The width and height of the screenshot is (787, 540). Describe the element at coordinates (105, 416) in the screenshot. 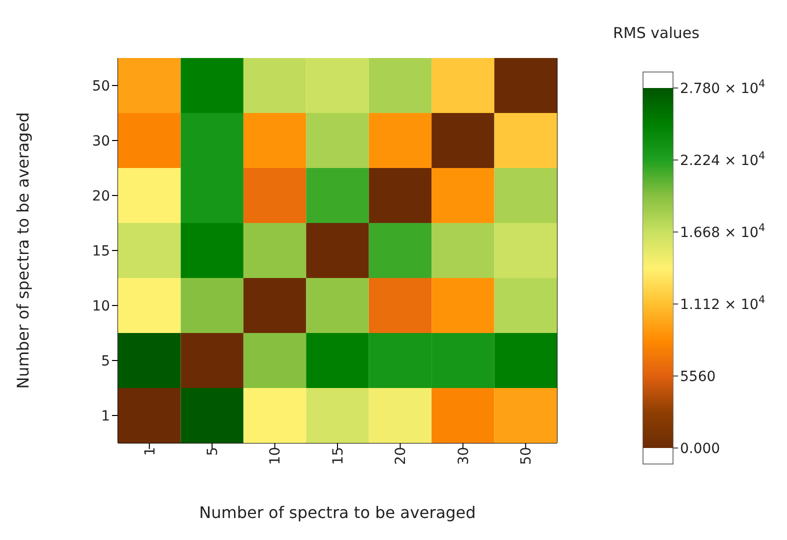

I see `y-tick-label: 1` at that location.